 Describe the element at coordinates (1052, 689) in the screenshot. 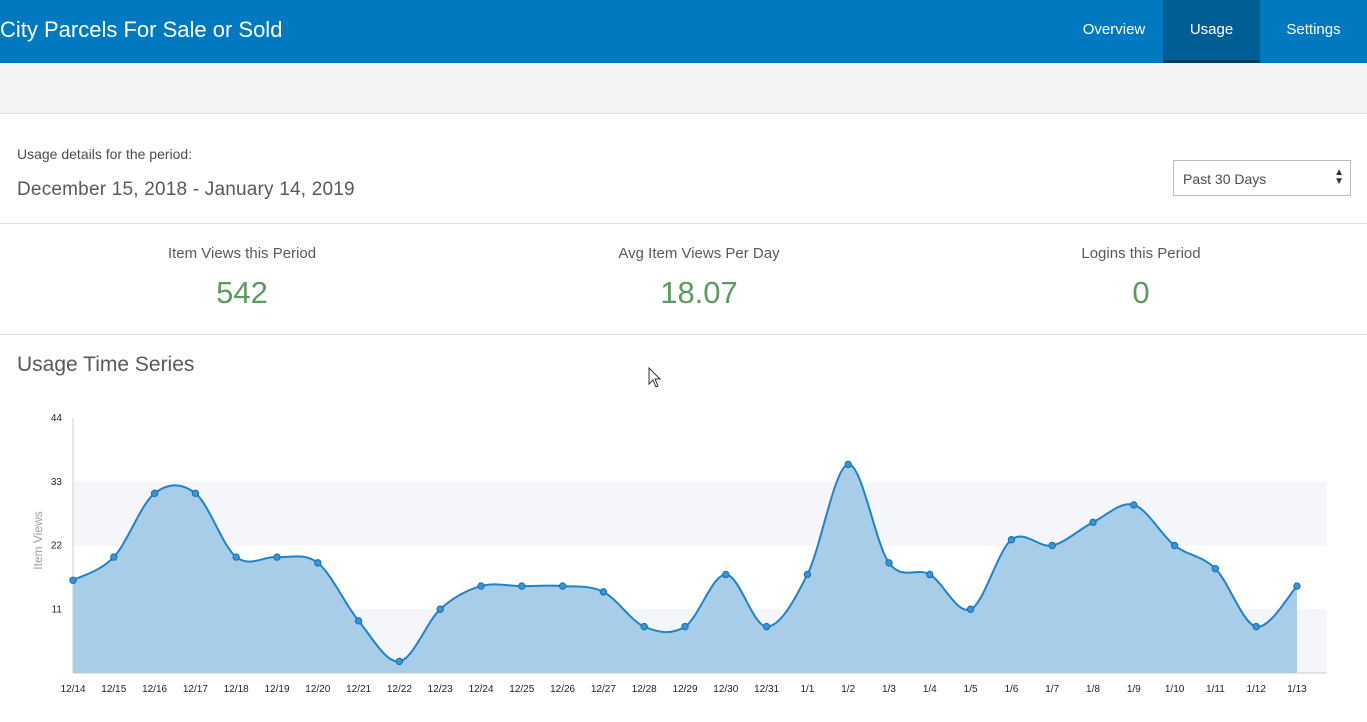

I see `x-tick-label: 1/7` at that location.